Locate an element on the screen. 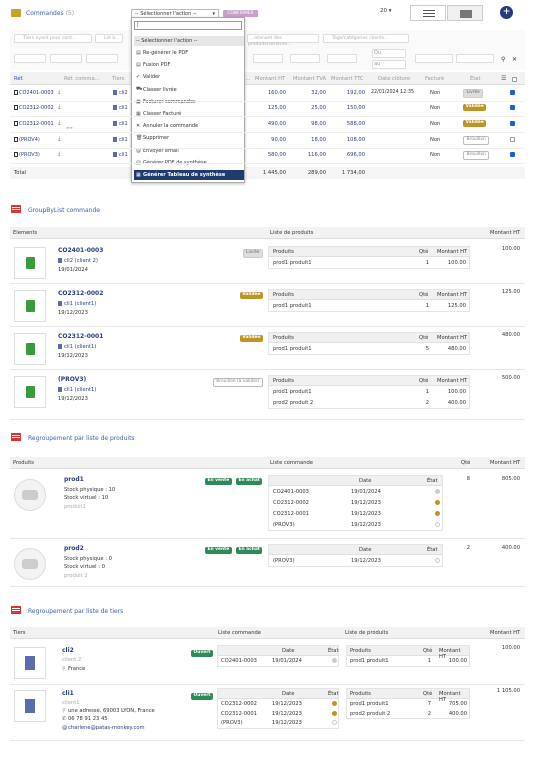 Image resolution: width=535 pixels, height=768 pixels. col-etat: État is located at coordinates (475, 79).